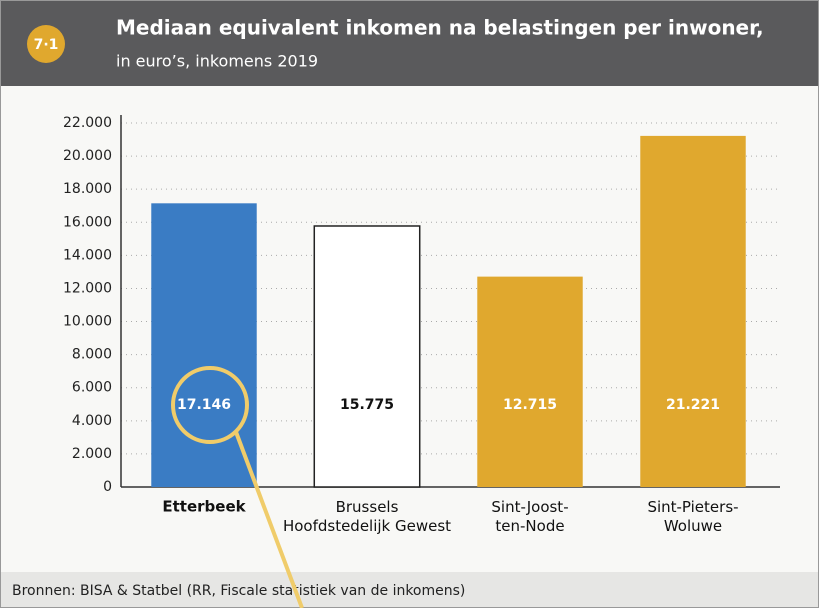  I want to click on footer, so click(409, 590).